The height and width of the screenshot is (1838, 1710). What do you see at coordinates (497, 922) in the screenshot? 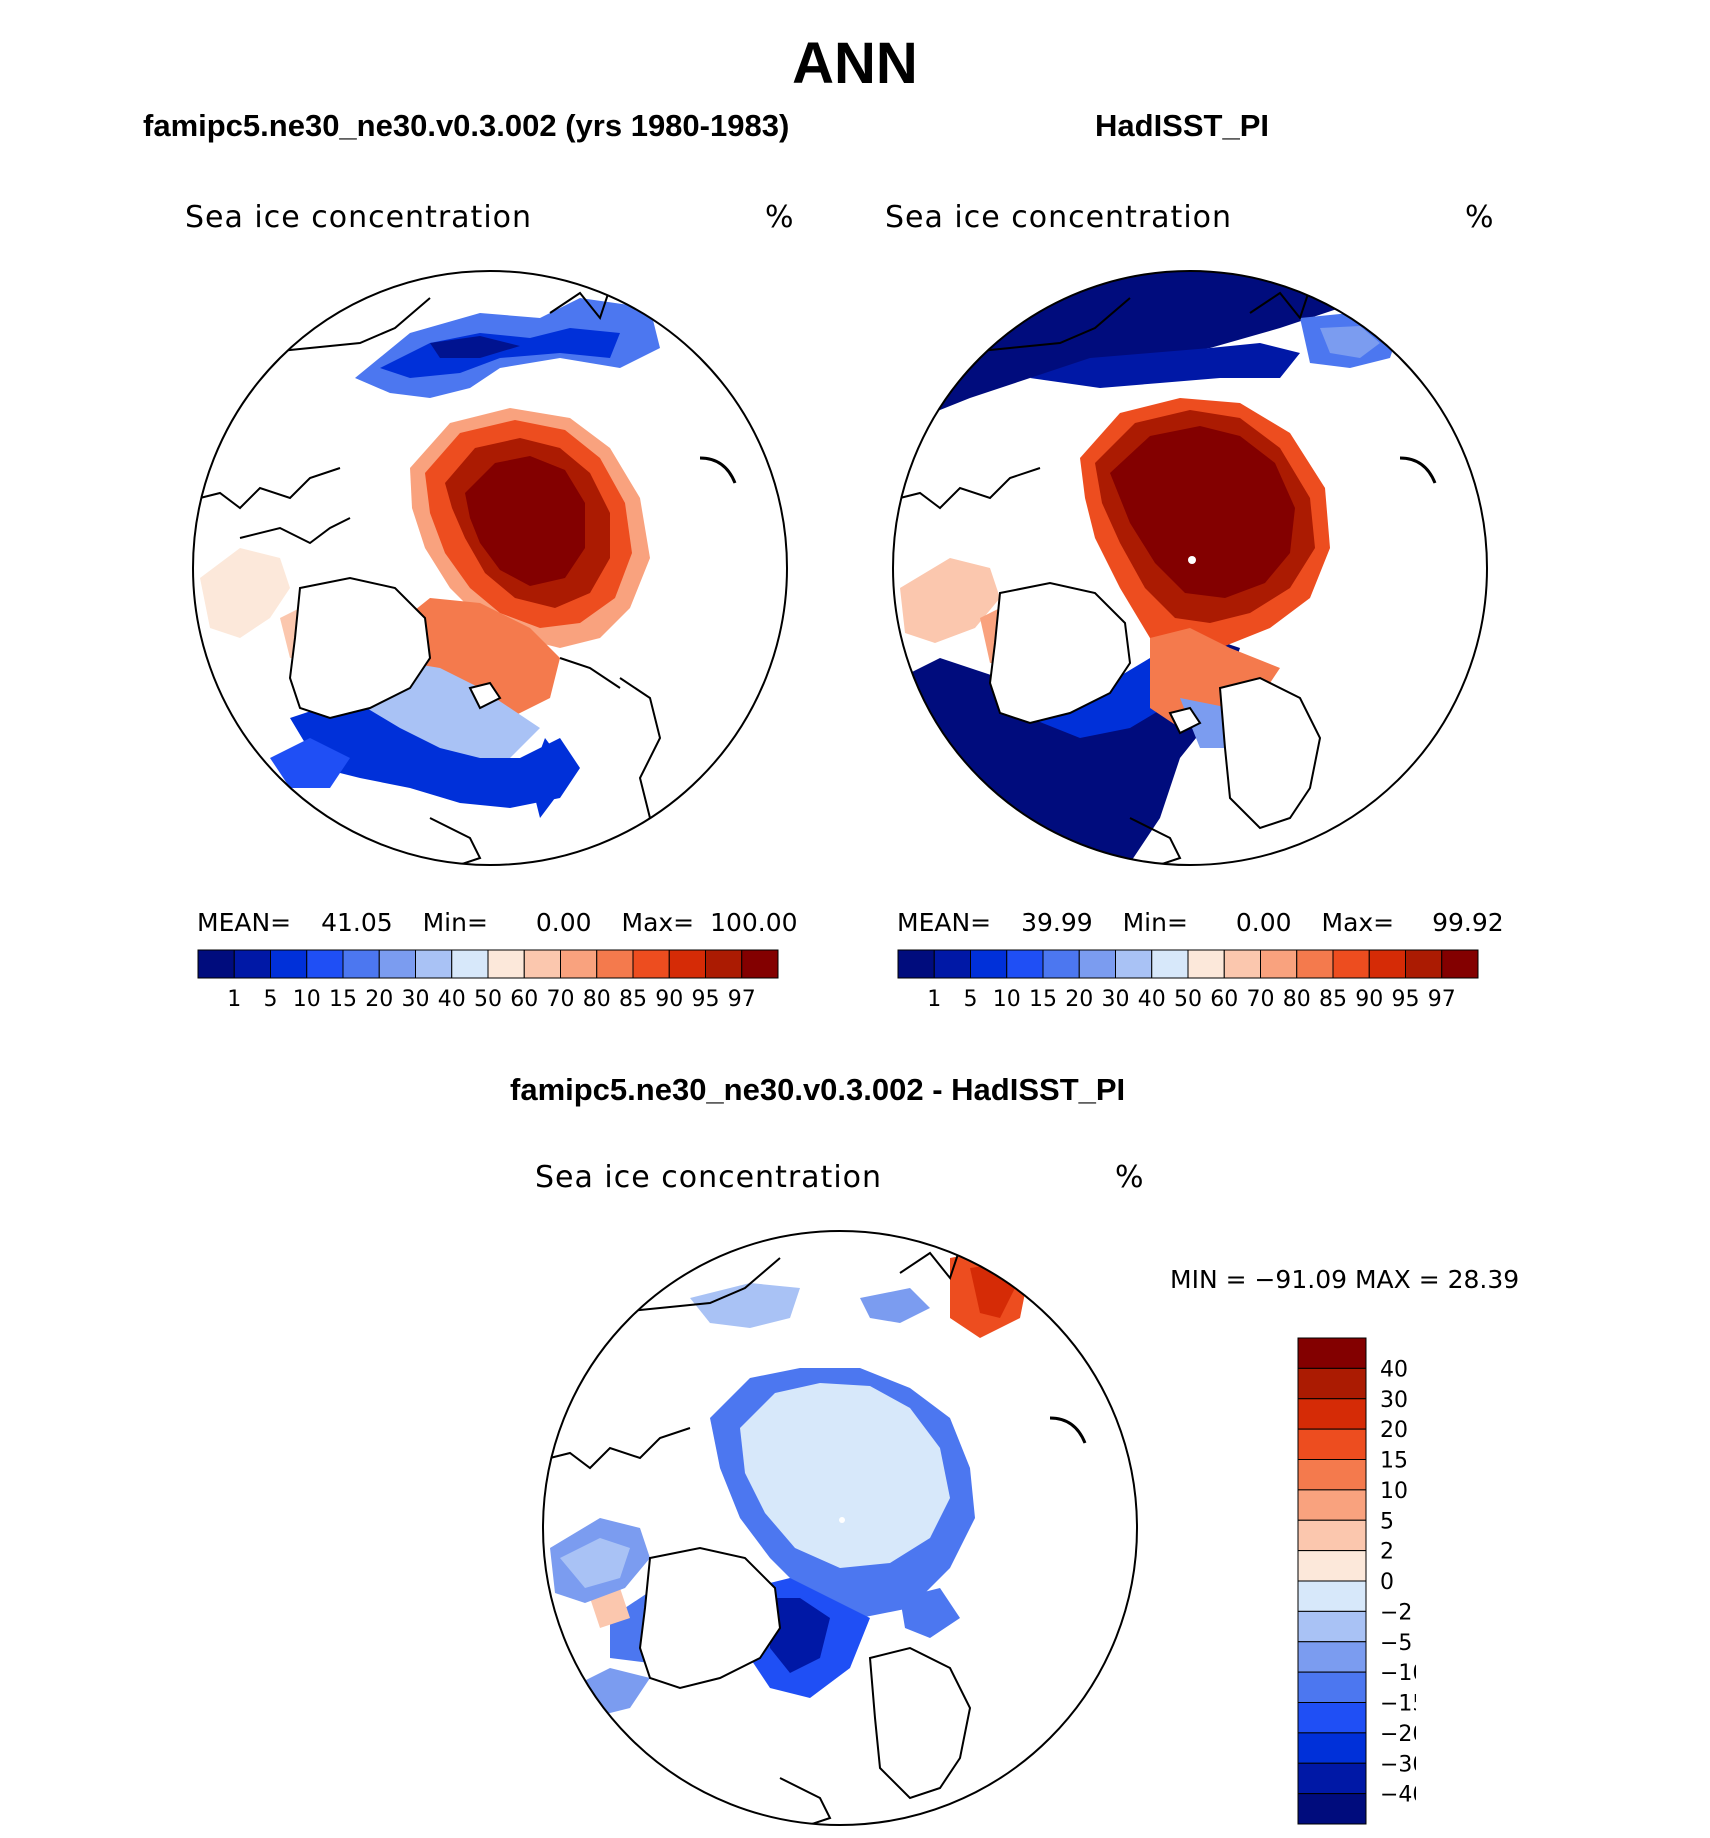
I see `model-stats: MEAN= 41.05 Min= 0.00 Max= 100.00` at bounding box center [497, 922].